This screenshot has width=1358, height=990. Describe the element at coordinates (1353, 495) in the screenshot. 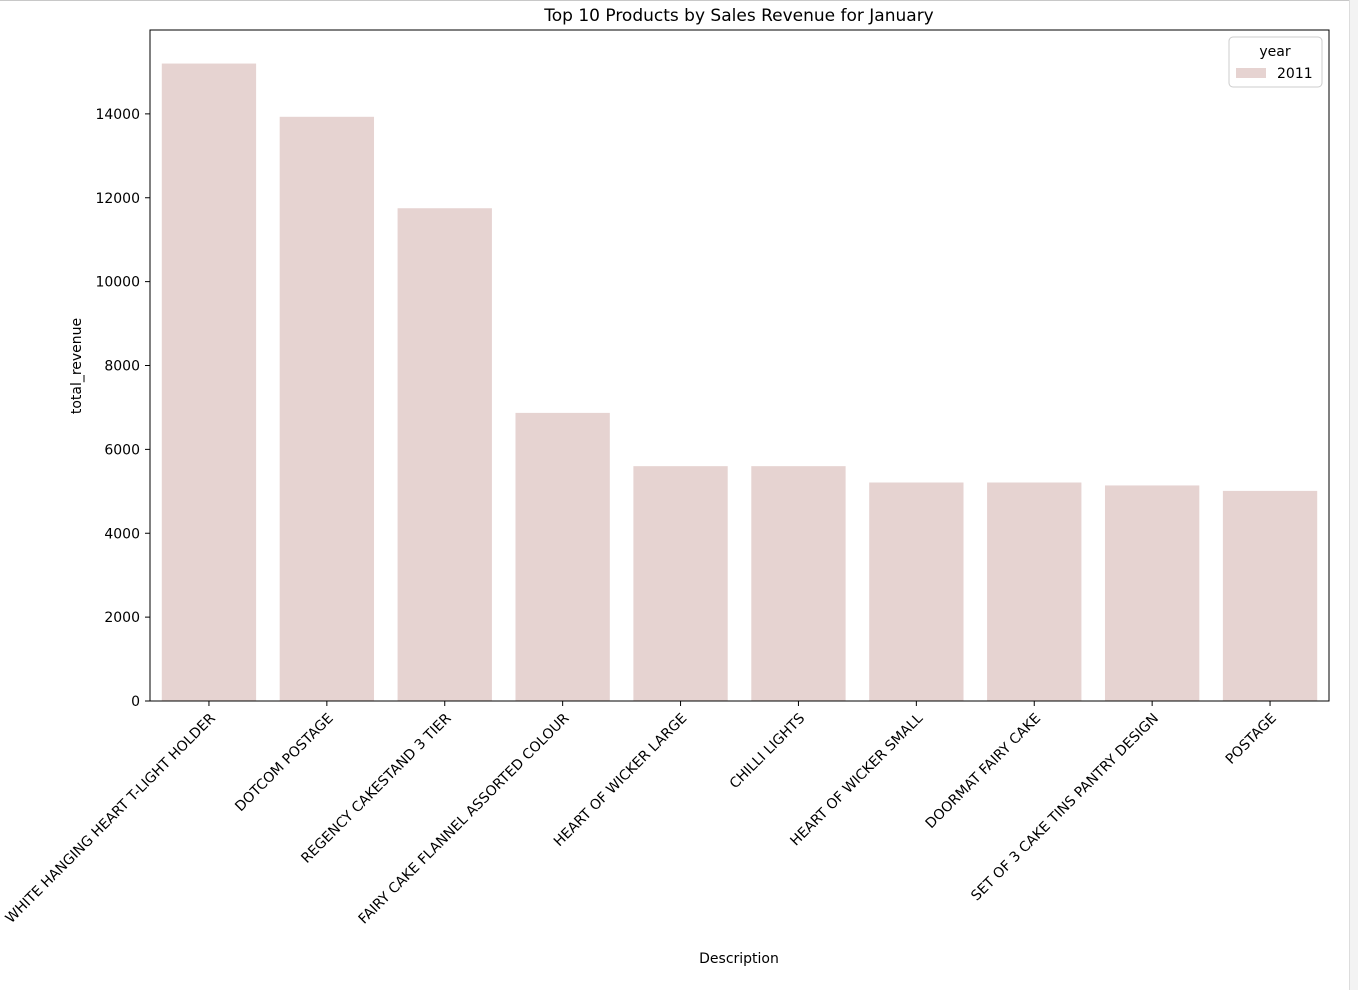

I see `window-right-edge` at that location.